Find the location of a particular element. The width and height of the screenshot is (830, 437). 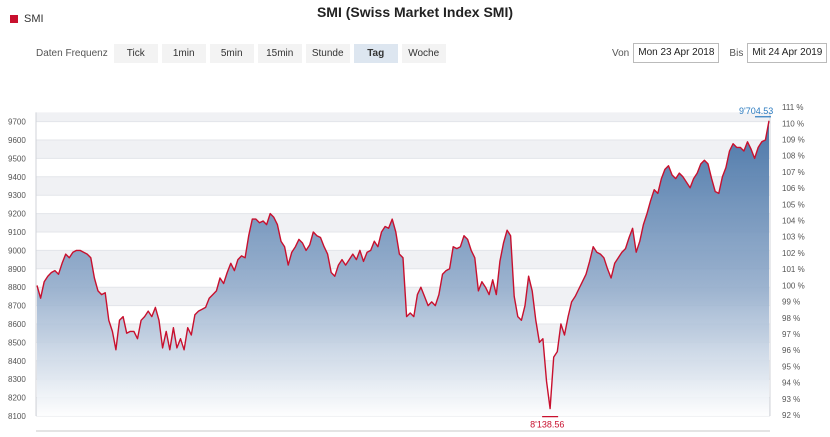

y-tick-label-left: 9400 is located at coordinates (17, 177).